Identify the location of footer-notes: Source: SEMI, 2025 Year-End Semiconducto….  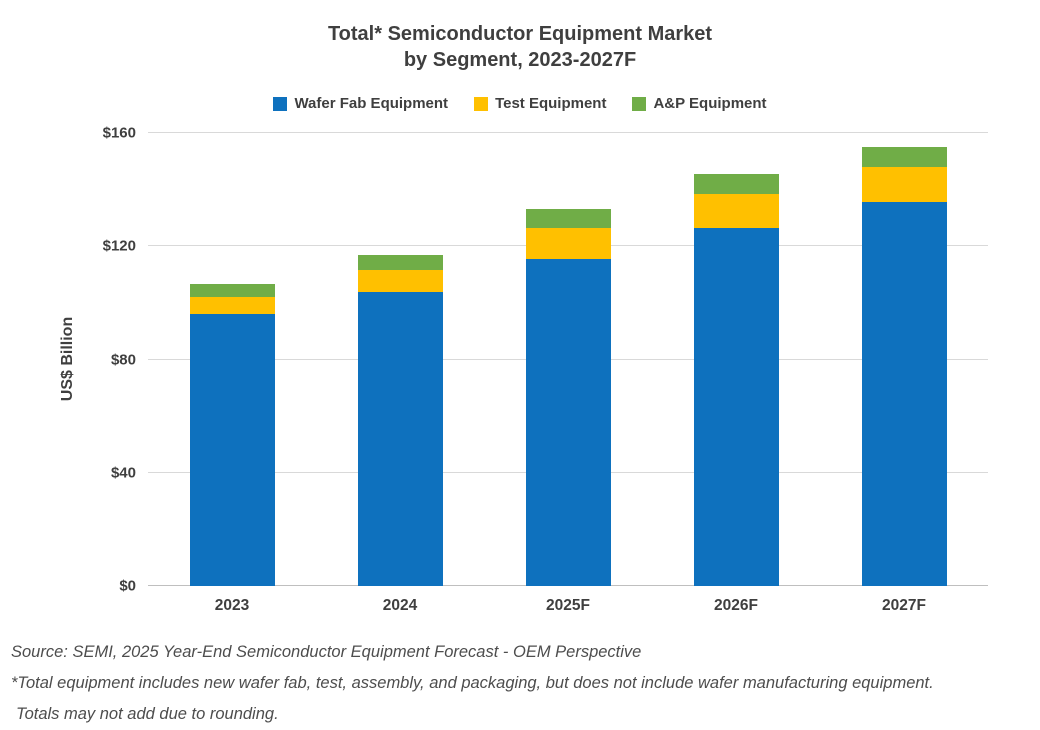
(523, 683).